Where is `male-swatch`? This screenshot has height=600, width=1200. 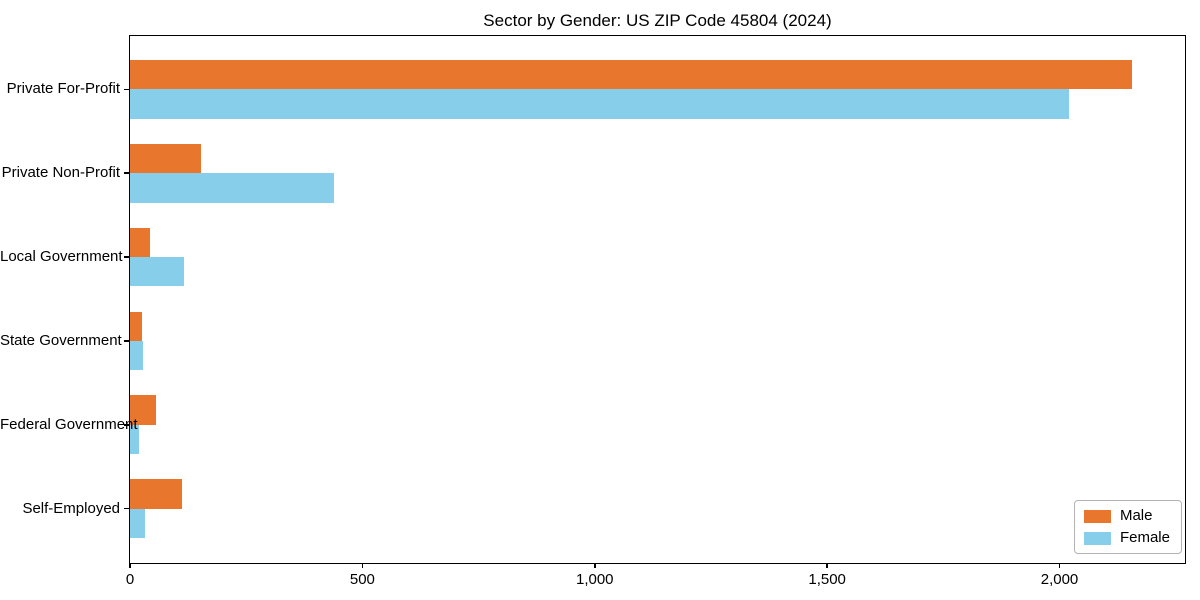
male-swatch is located at coordinates (1097, 516).